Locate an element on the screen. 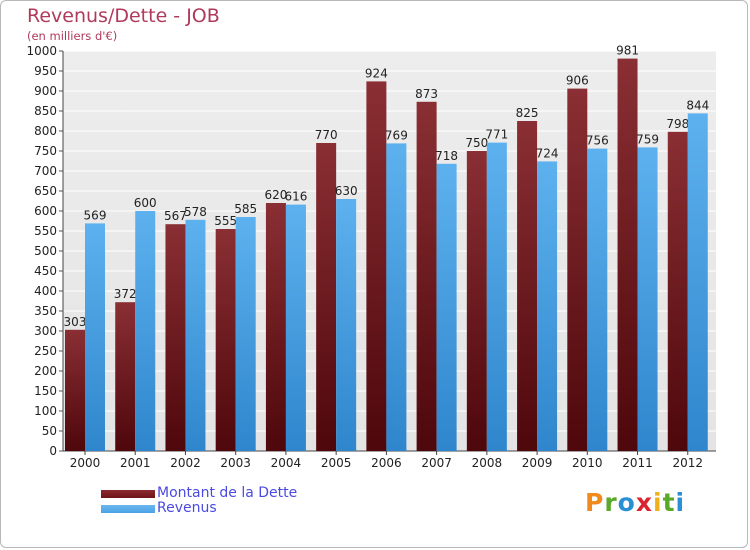  data-label-revenus: 771 is located at coordinates (496, 135).